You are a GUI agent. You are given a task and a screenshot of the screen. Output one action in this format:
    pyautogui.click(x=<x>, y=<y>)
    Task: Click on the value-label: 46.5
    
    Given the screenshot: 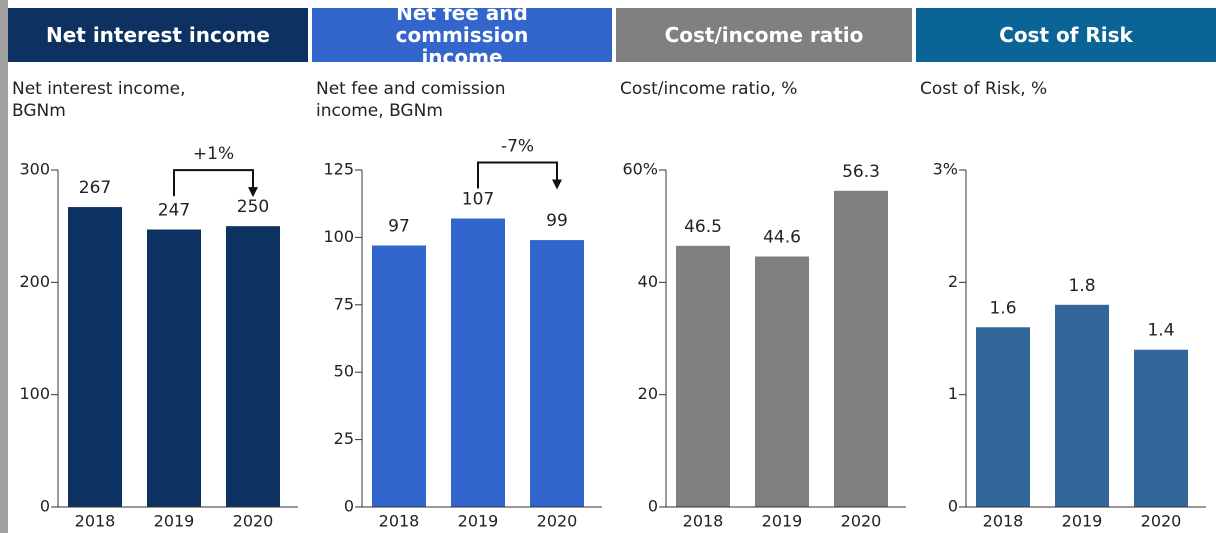 What is the action you would take?
    pyautogui.click(x=703, y=227)
    